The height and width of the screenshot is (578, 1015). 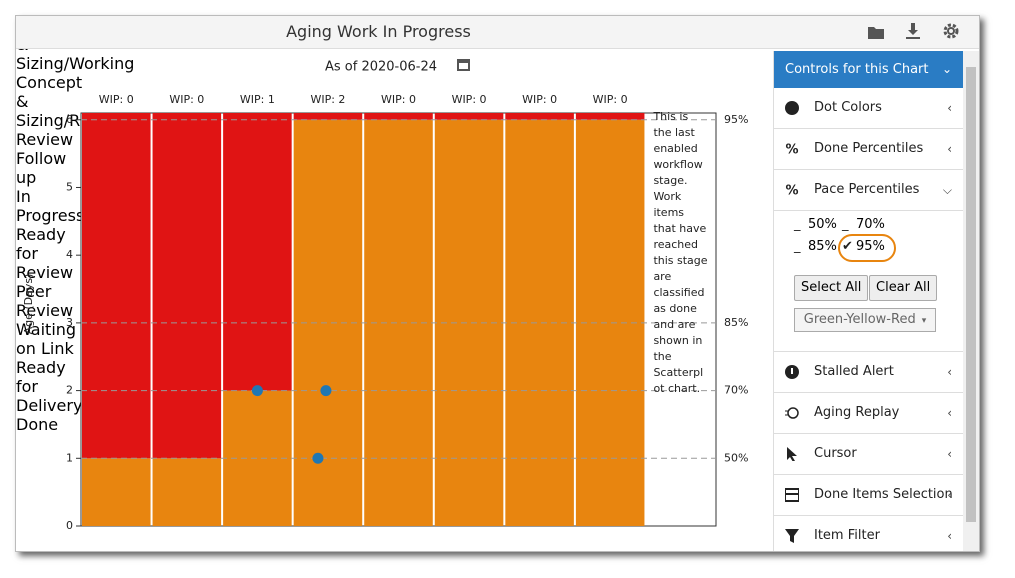 I want to click on control-label: Cursor, so click(x=835, y=453).